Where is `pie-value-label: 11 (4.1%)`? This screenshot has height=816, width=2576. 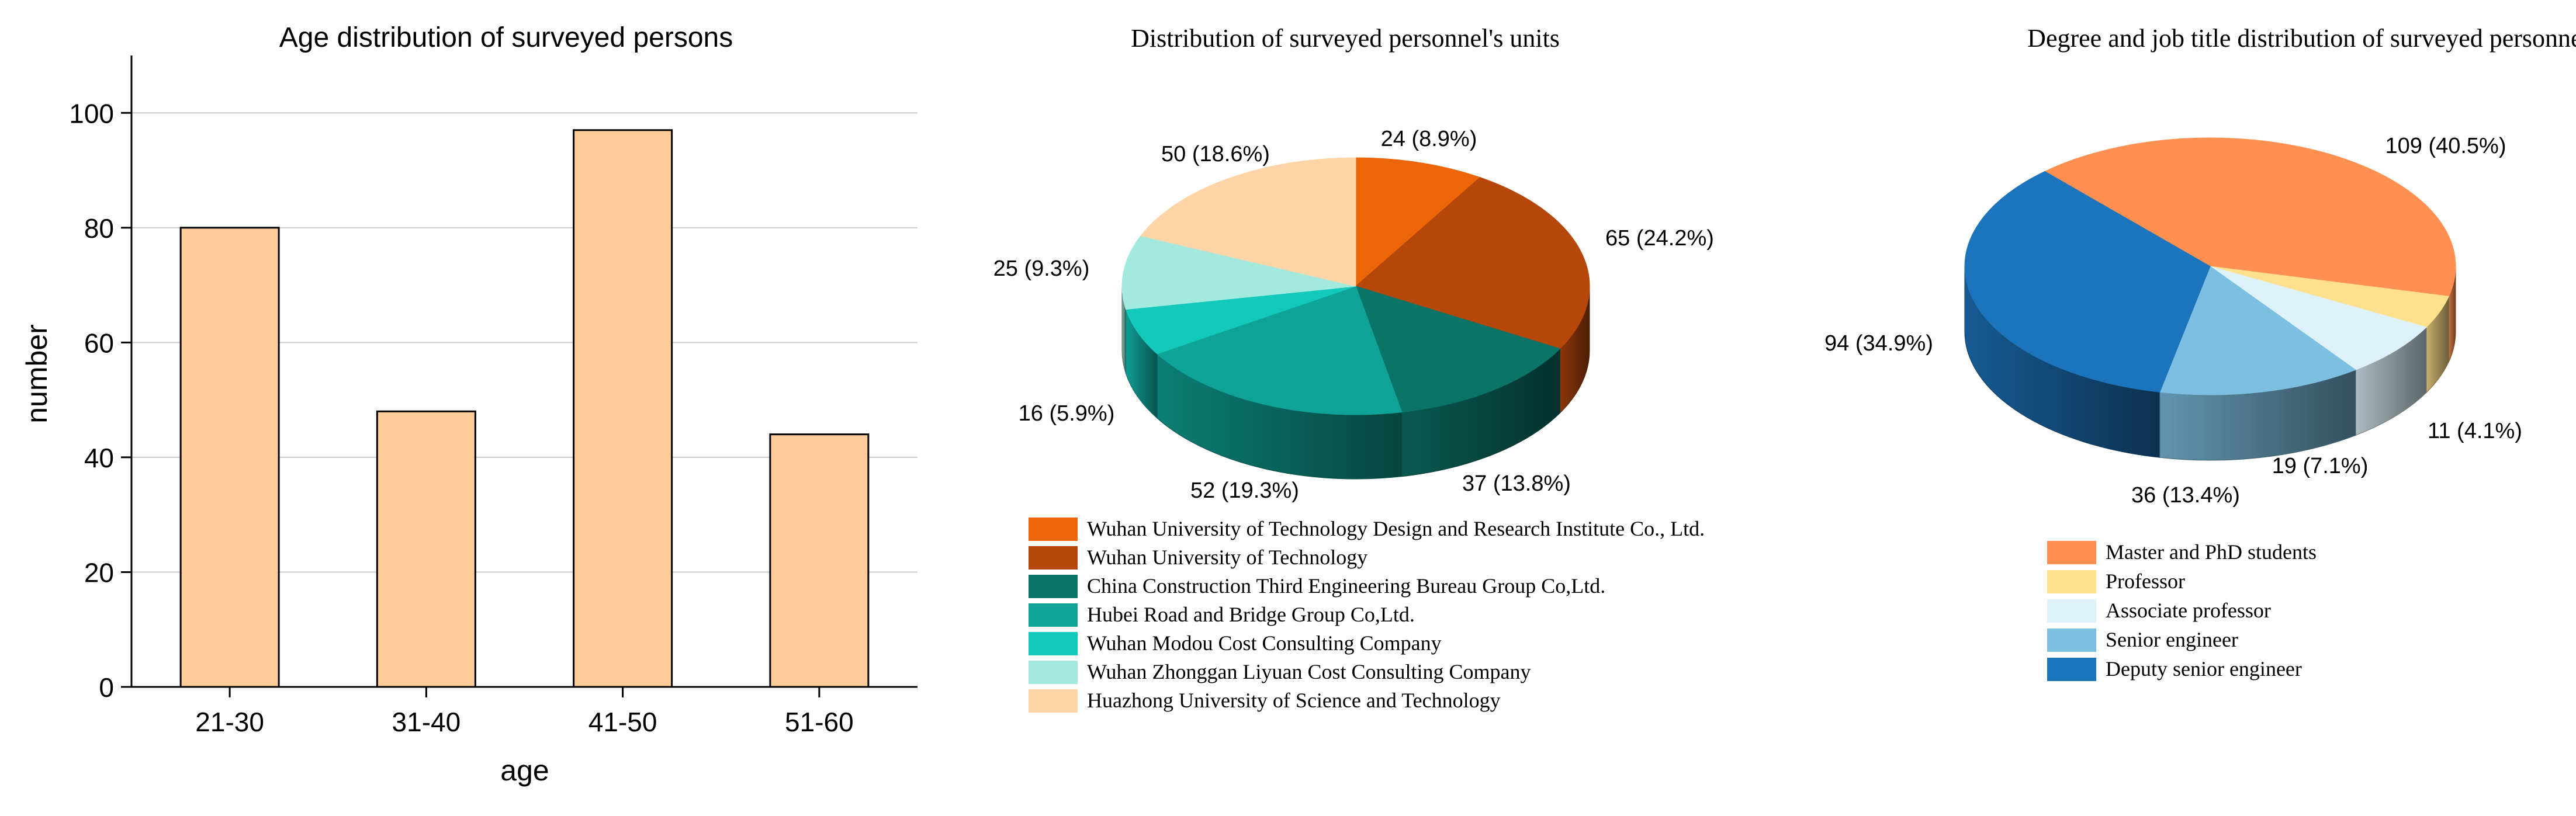 pie-value-label: 11 (4.1%) is located at coordinates (2475, 431).